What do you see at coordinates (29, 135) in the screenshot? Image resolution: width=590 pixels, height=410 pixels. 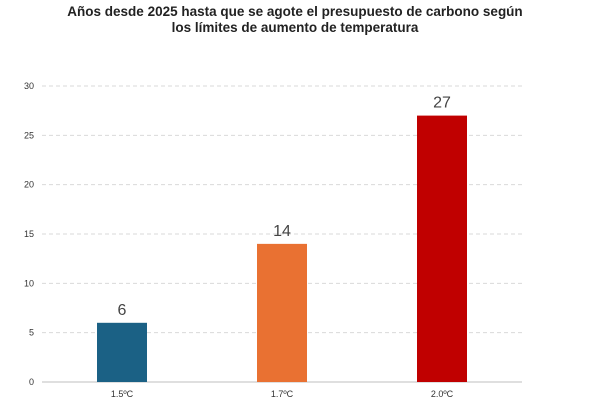 I see `y-tick-label: 25` at bounding box center [29, 135].